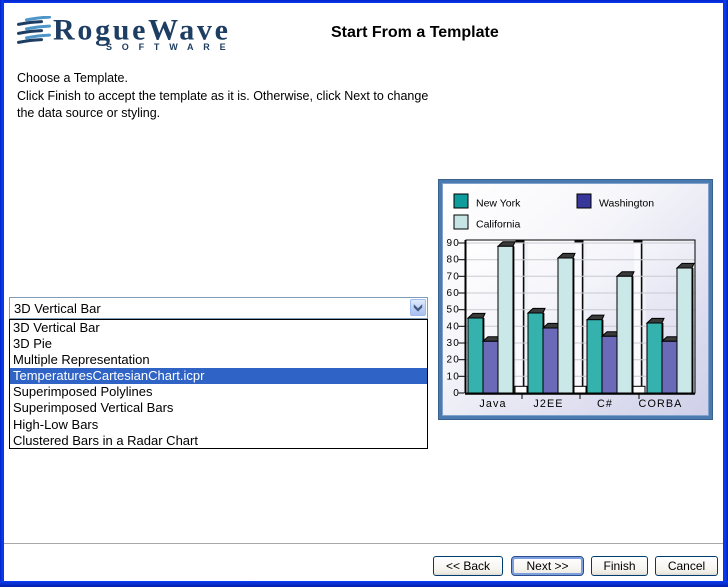 The image size is (728, 587). What do you see at coordinates (453, 376) in the screenshot?
I see `svg-text: 10` at bounding box center [453, 376].